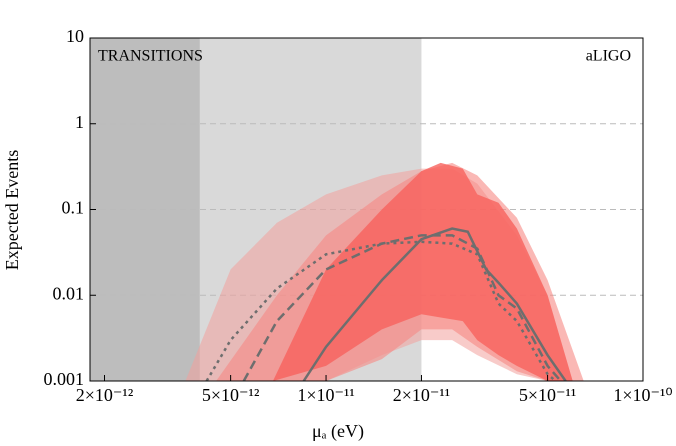 The height and width of the screenshot is (446, 676). I want to click on x-tick-label: 5×10⁻¹², so click(230, 395).